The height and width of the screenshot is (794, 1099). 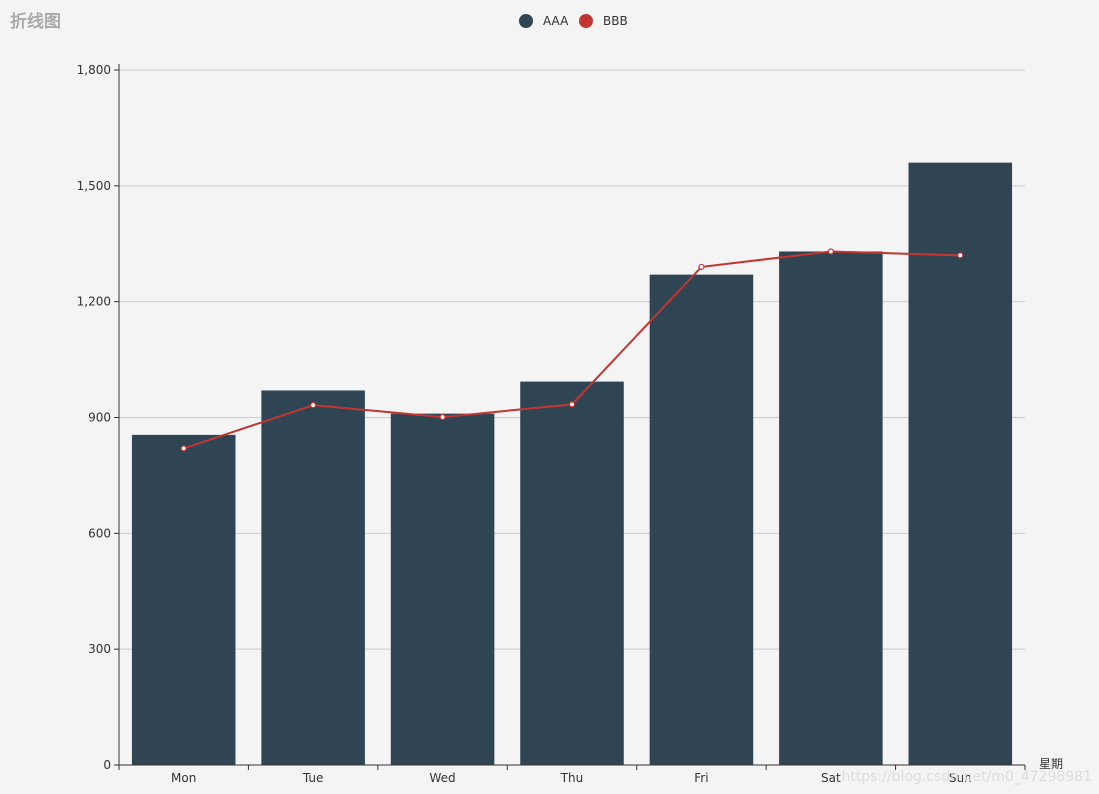 I want to click on bar-wed, so click(x=442, y=589).